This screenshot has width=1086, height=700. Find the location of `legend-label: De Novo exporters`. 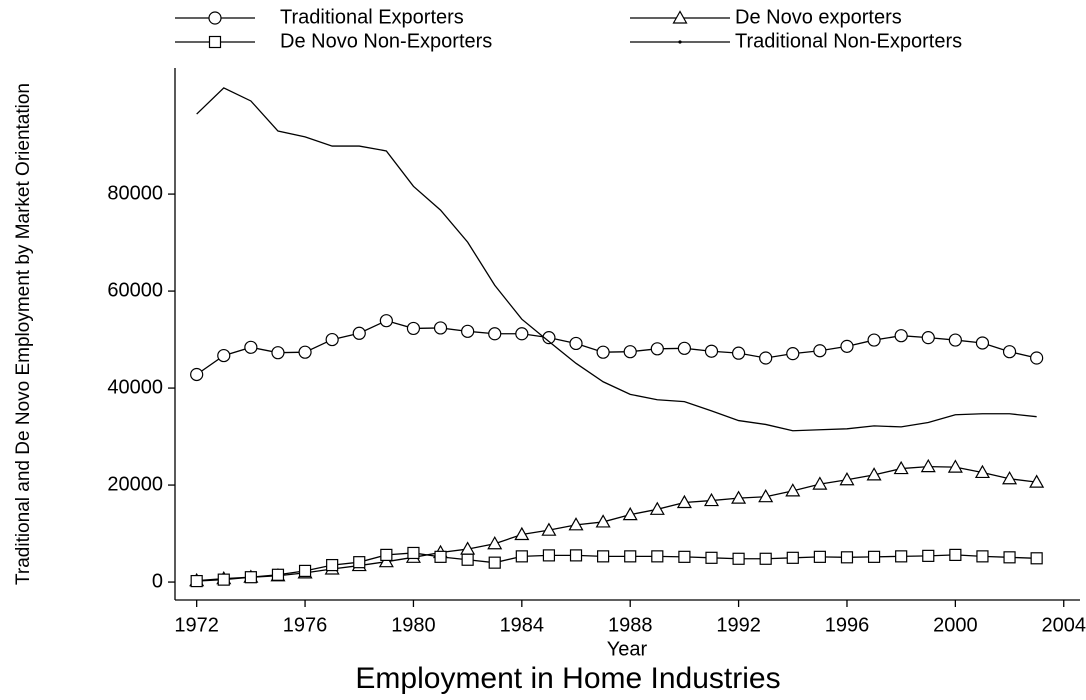

legend-label: De Novo exporters is located at coordinates (818, 17).